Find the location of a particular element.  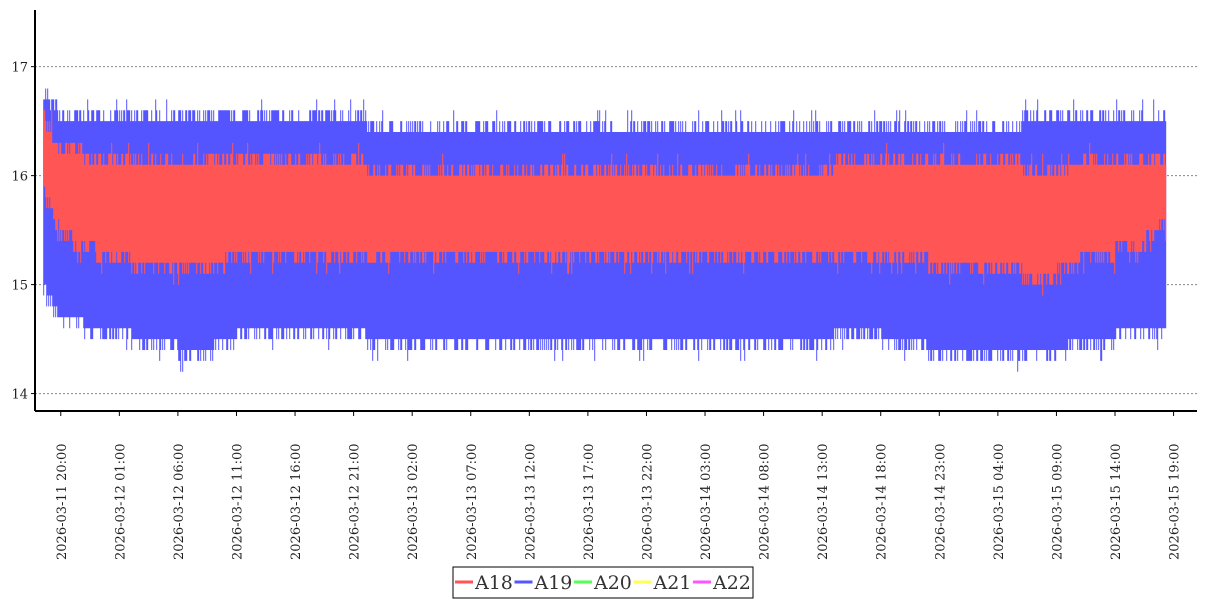

x-tick-label: 2026-03-15 19:00 is located at coordinates (1175, 501).